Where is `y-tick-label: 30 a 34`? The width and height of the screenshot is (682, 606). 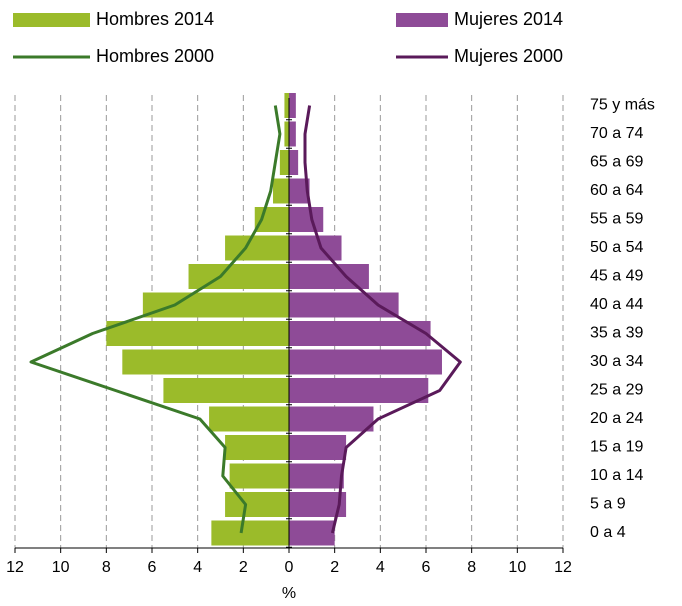
y-tick-label: 30 a 34 is located at coordinates (616, 361).